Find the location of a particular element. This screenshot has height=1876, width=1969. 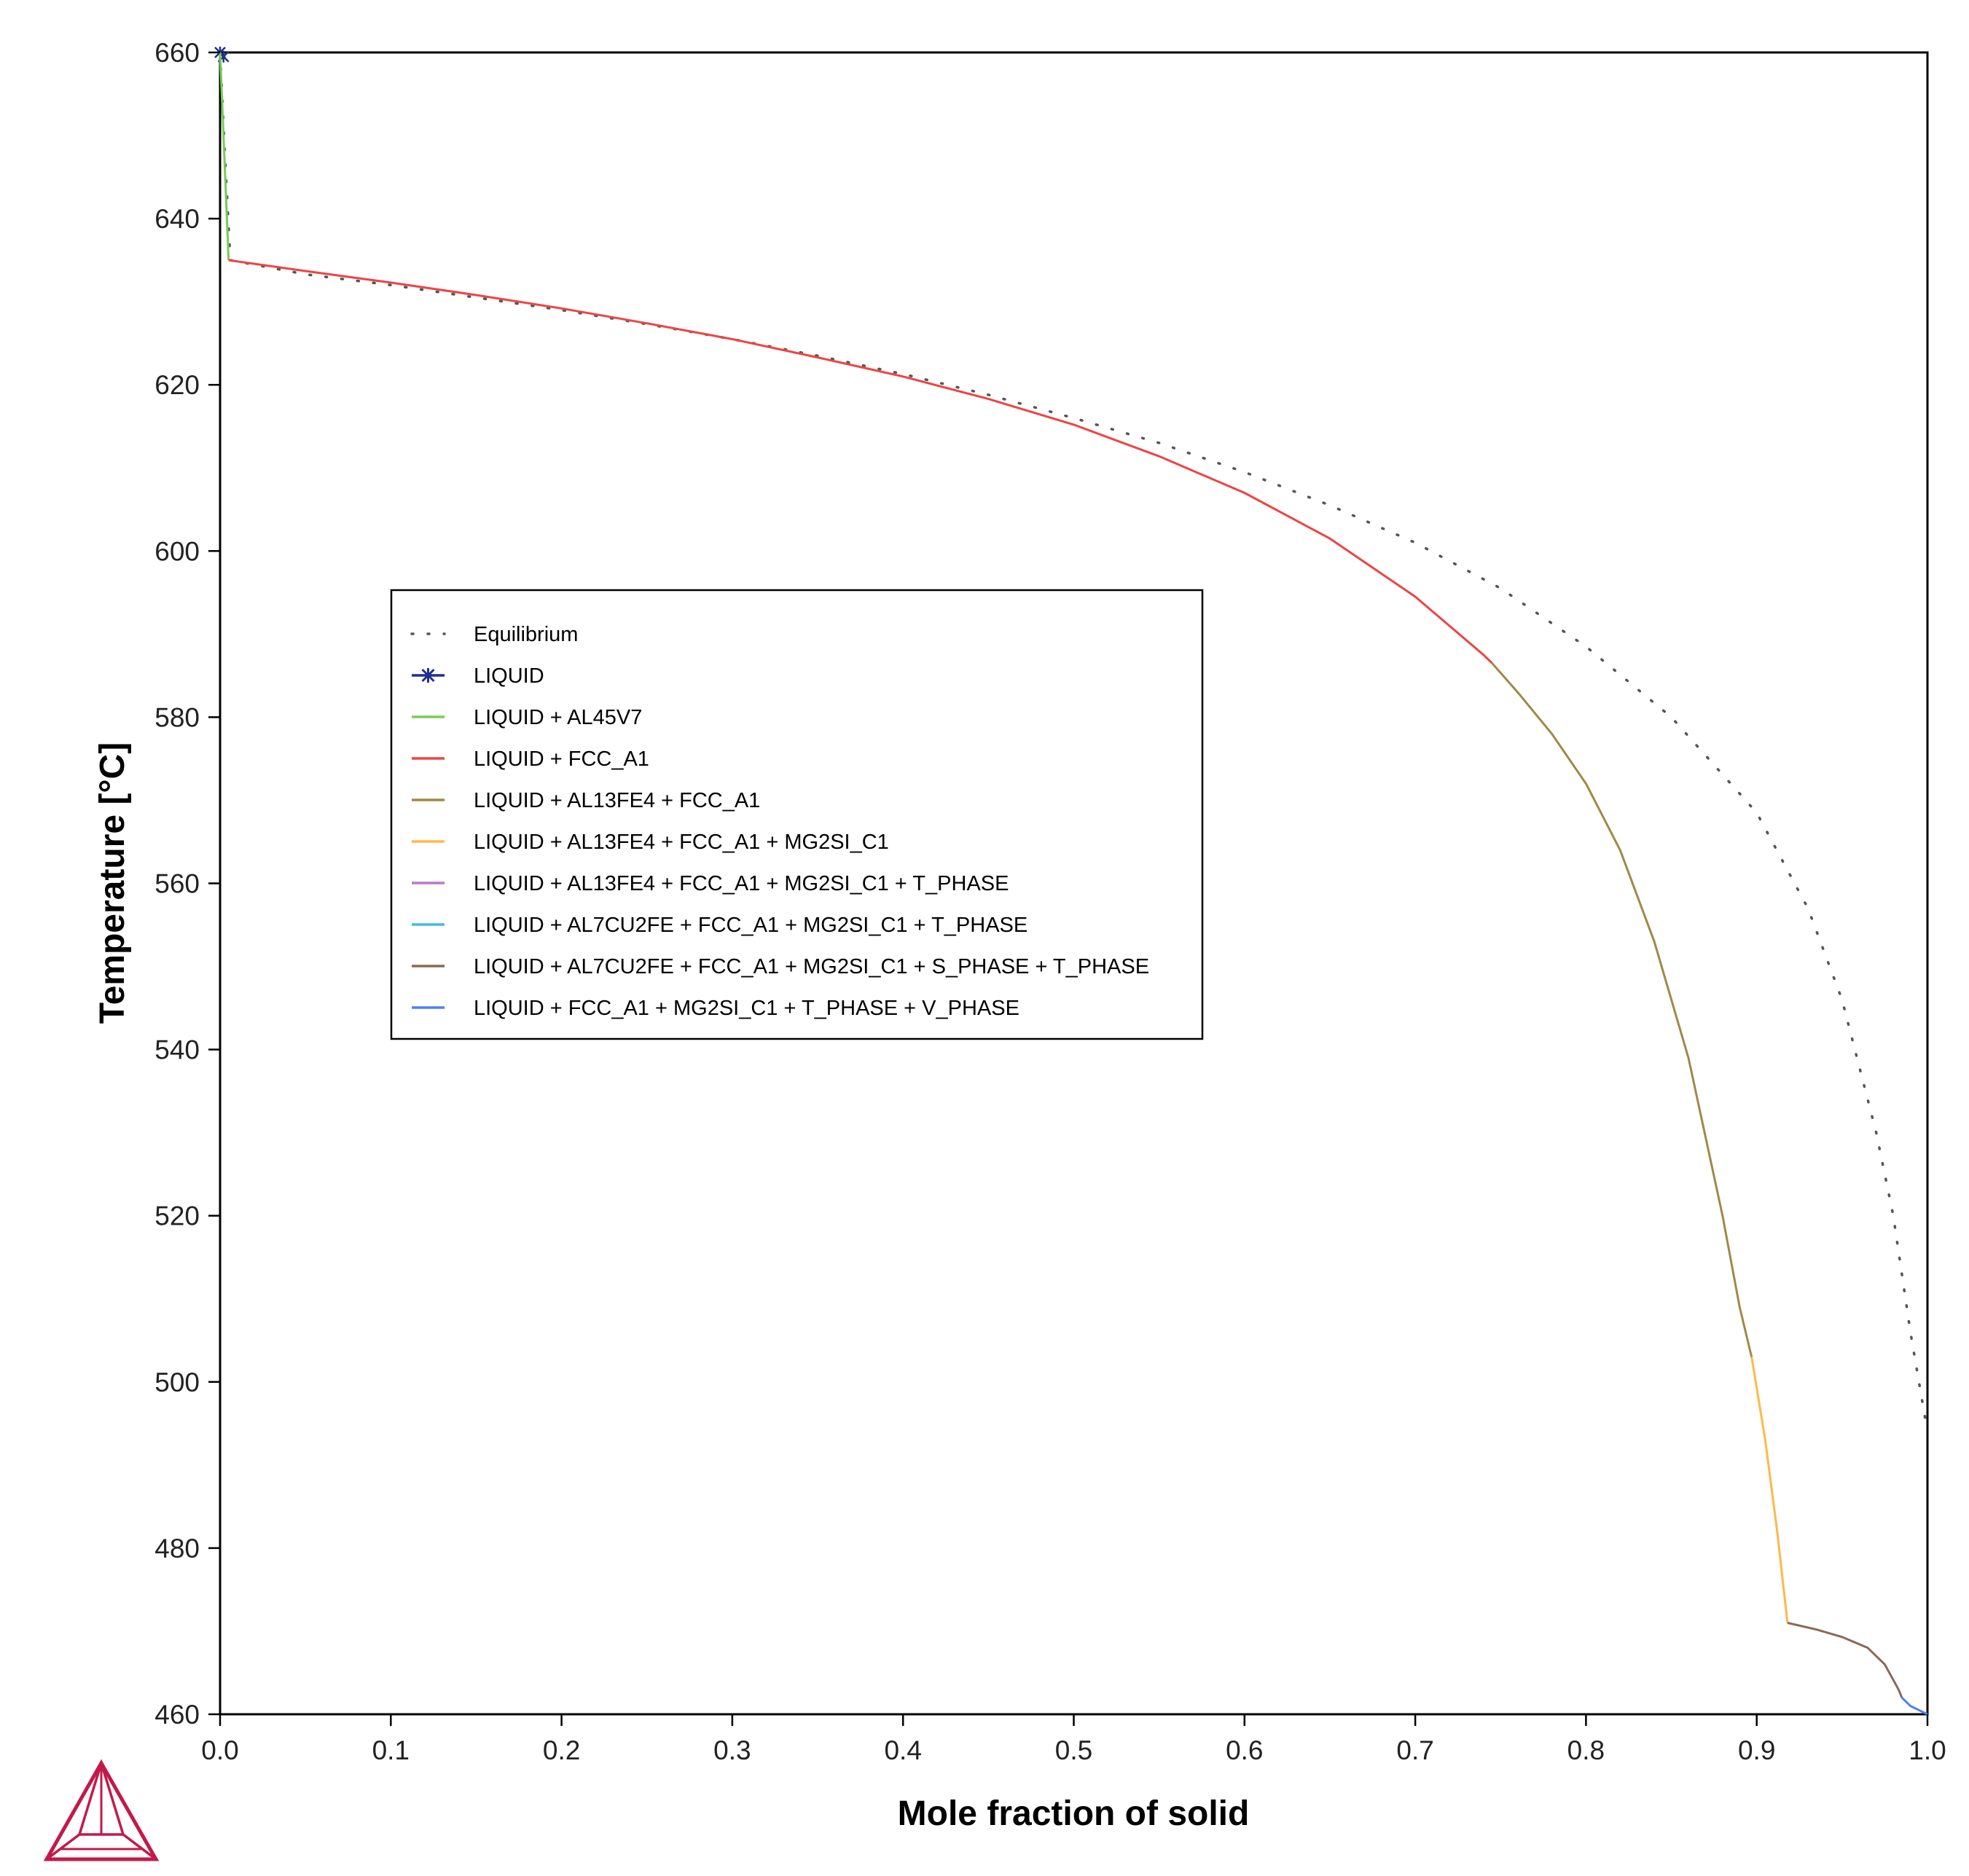

y-tick-label: 660 is located at coordinates (177, 53).